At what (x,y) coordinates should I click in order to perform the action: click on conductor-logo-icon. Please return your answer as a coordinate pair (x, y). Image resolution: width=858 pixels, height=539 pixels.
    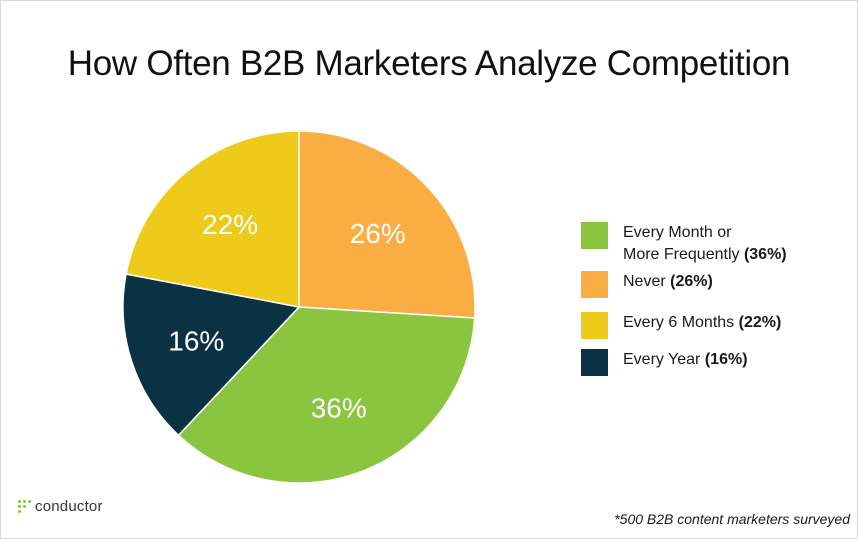
    Looking at the image, I should click on (25, 506).